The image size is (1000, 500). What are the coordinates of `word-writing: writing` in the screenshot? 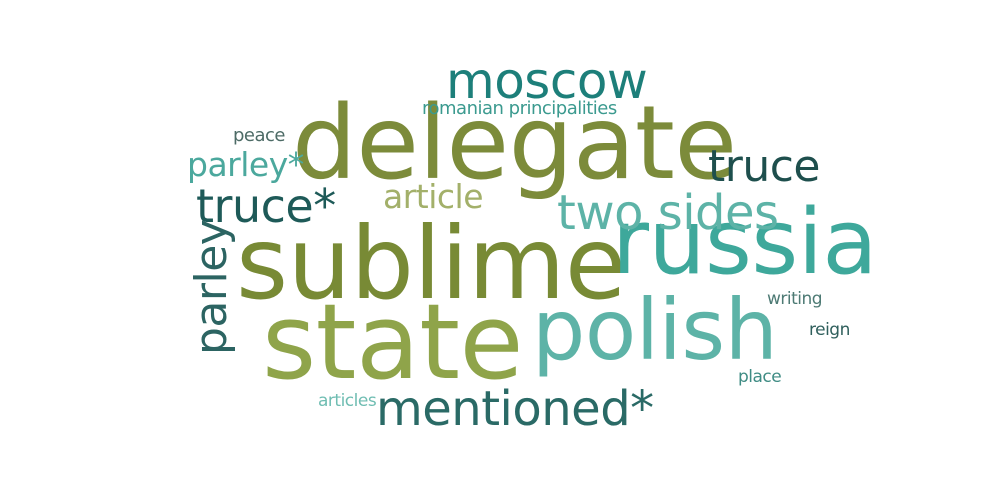 It's located at (795, 299).